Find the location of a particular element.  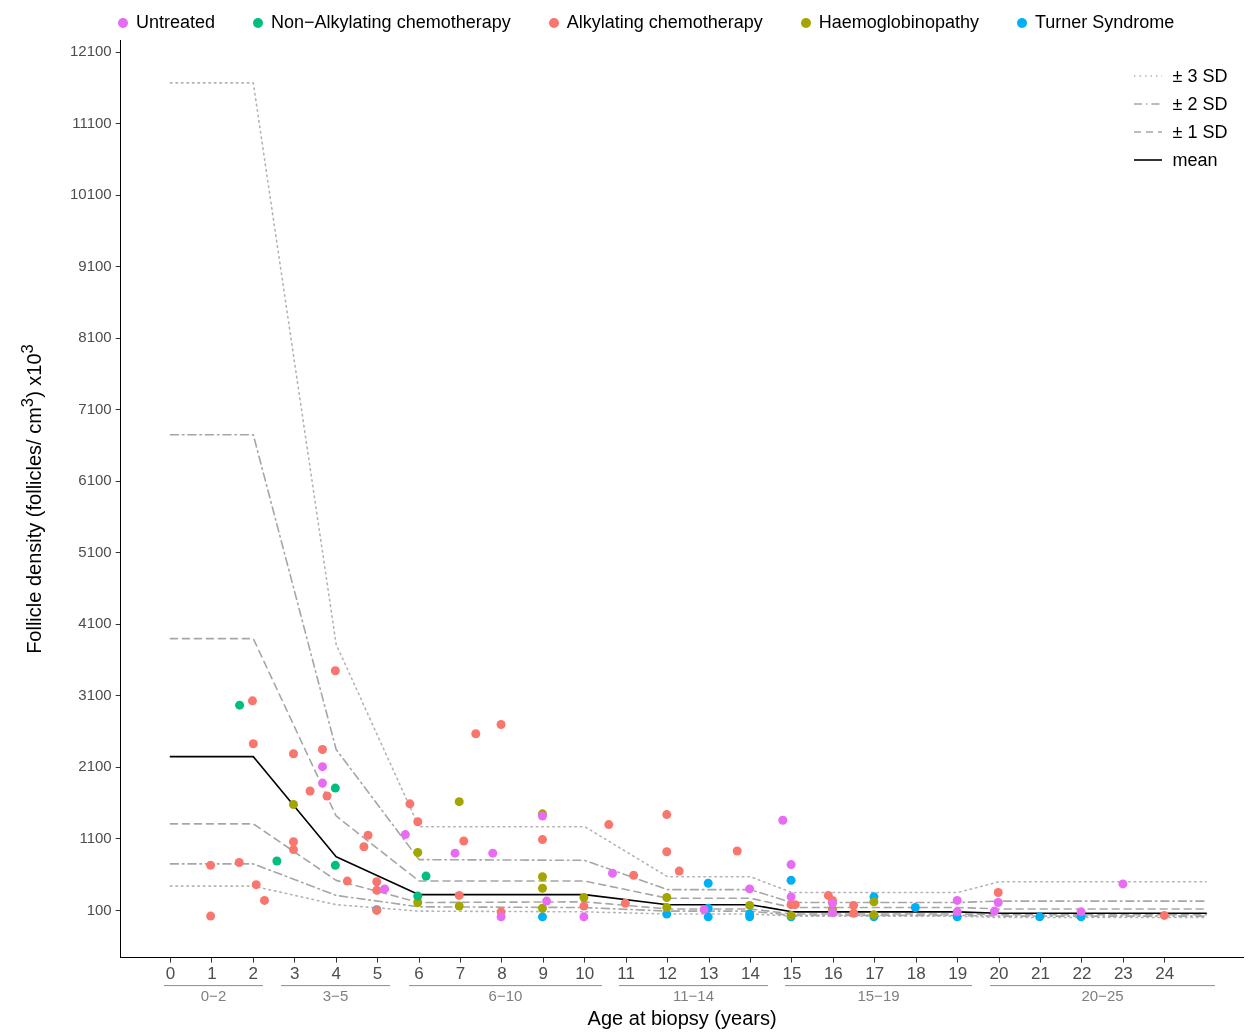

text: 3−5 is located at coordinates (335, 996).